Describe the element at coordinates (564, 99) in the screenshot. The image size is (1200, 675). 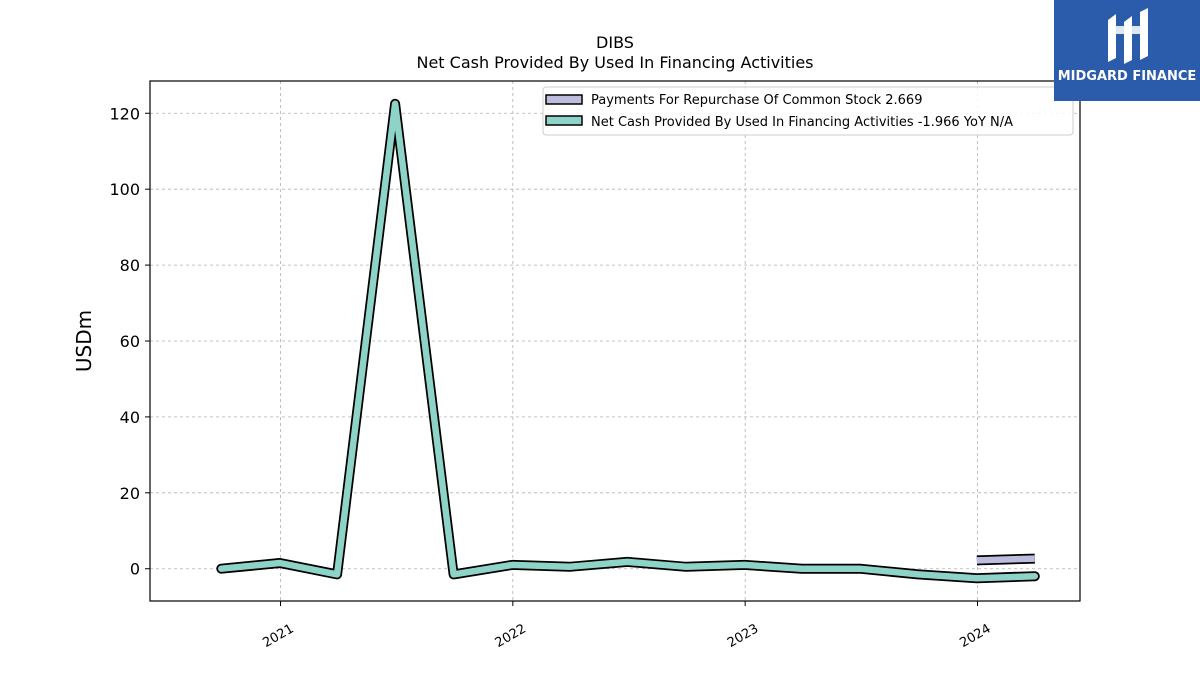
I see `legend-swatch-repurchase` at that location.